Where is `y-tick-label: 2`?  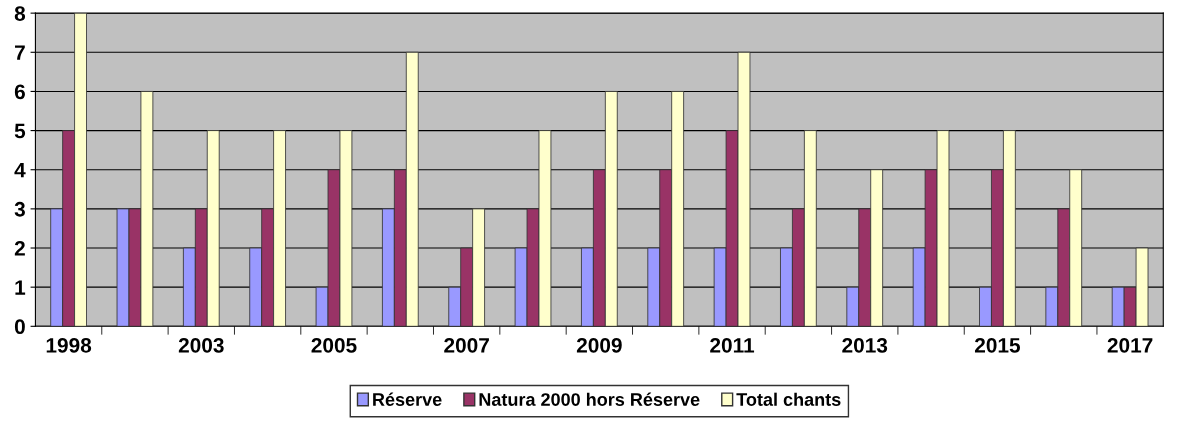 y-tick-label: 2 is located at coordinates (19, 248).